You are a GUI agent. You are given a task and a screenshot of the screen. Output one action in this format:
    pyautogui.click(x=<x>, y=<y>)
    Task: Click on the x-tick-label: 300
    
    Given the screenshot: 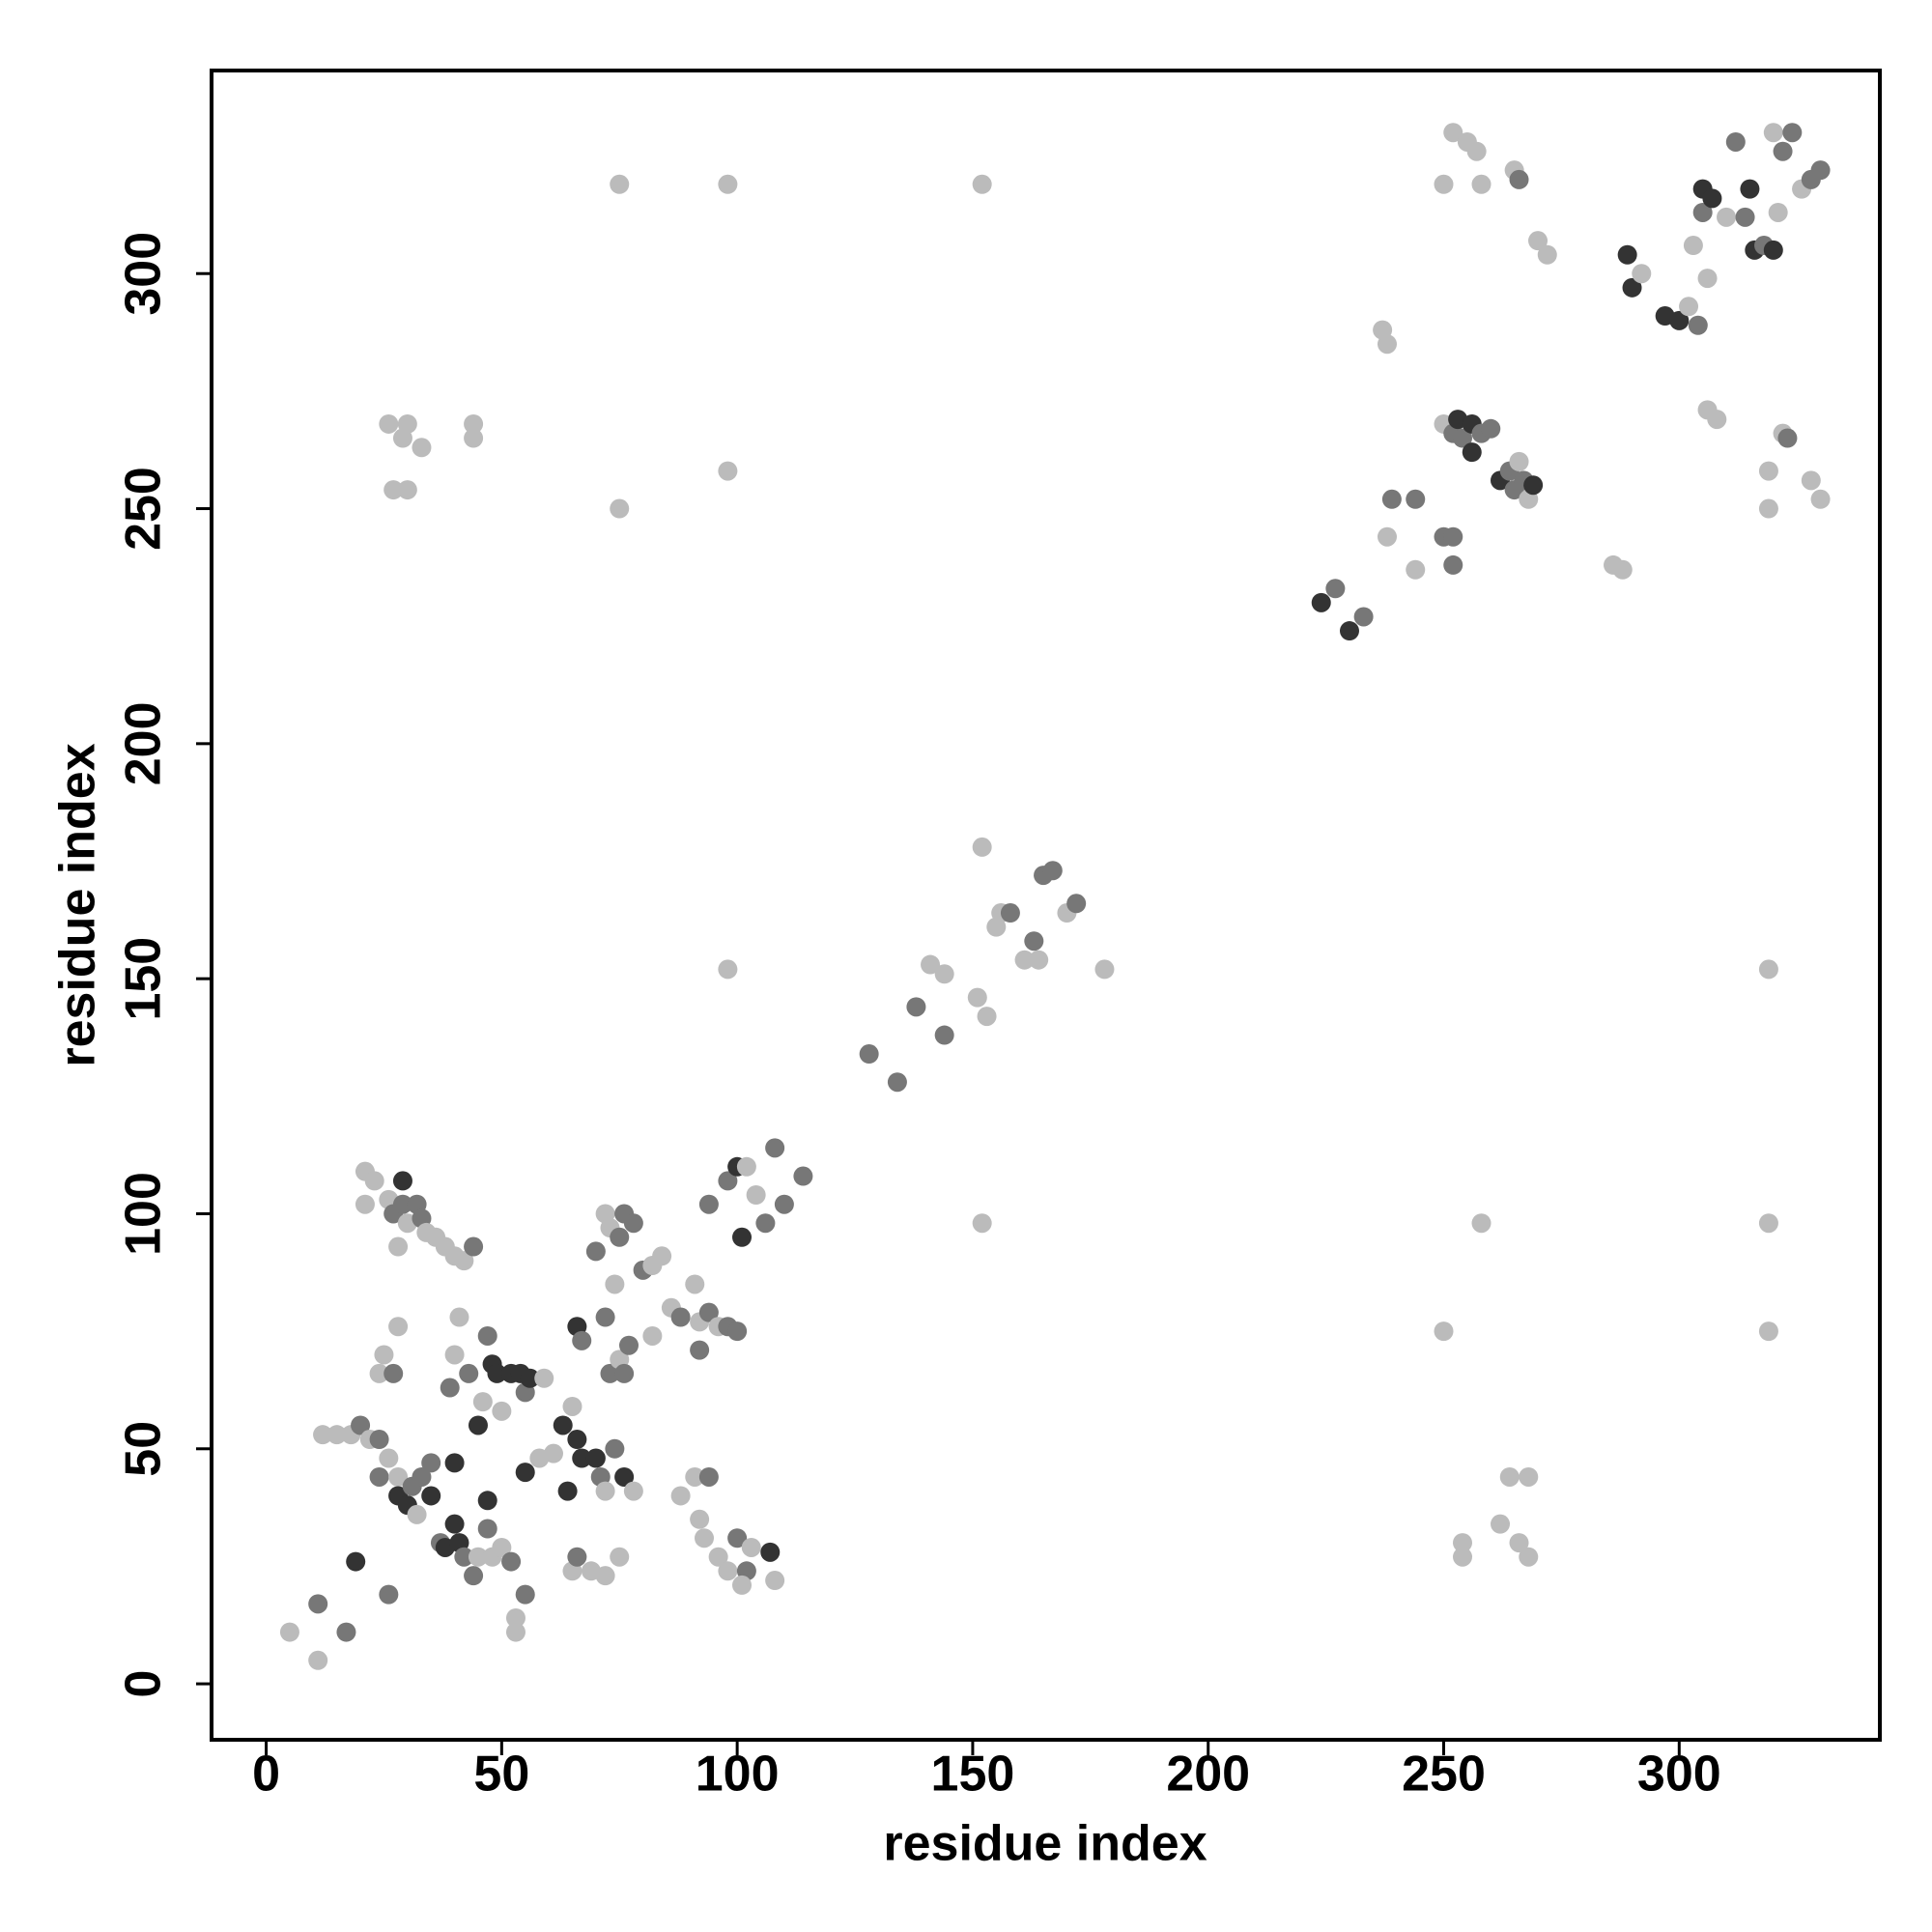 What is the action you would take?
    pyautogui.click(x=1679, y=1775)
    